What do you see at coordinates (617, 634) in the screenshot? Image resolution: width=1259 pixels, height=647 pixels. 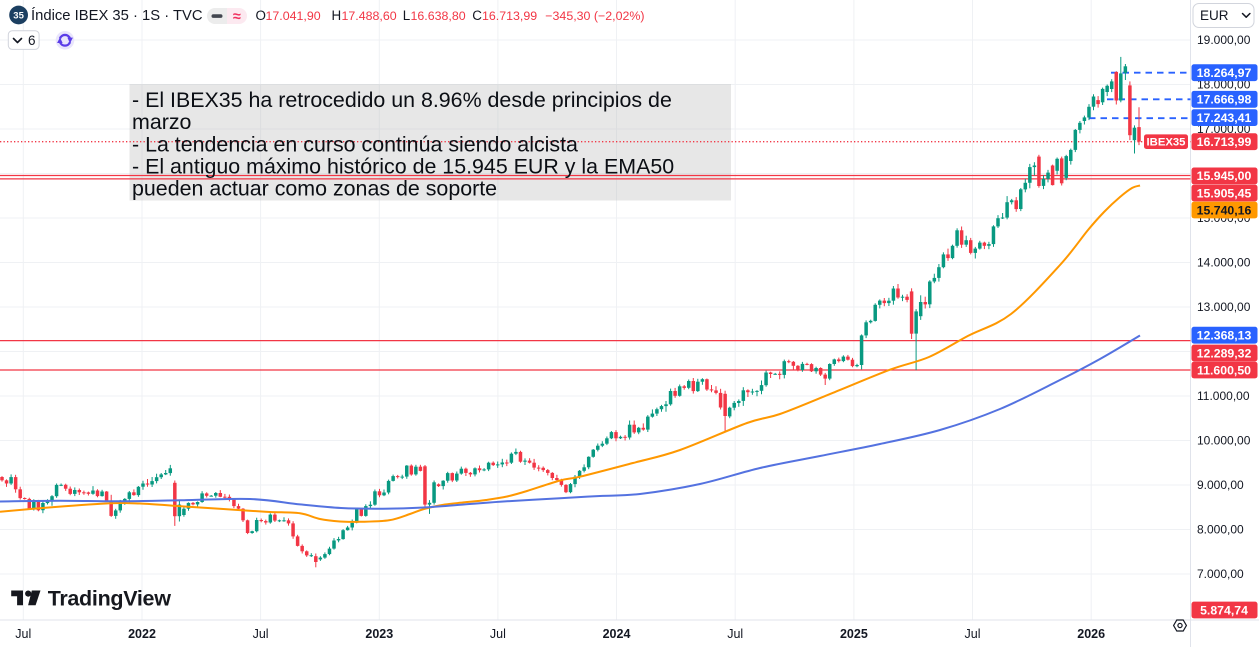 I see `svg-text: 2024` at bounding box center [617, 634].